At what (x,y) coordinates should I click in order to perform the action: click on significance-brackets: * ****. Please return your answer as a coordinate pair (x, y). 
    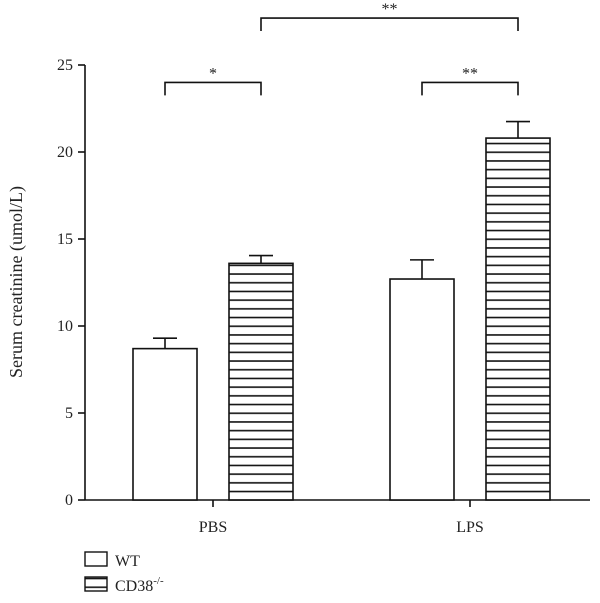
    Looking at the image, I should click on (341, 48).